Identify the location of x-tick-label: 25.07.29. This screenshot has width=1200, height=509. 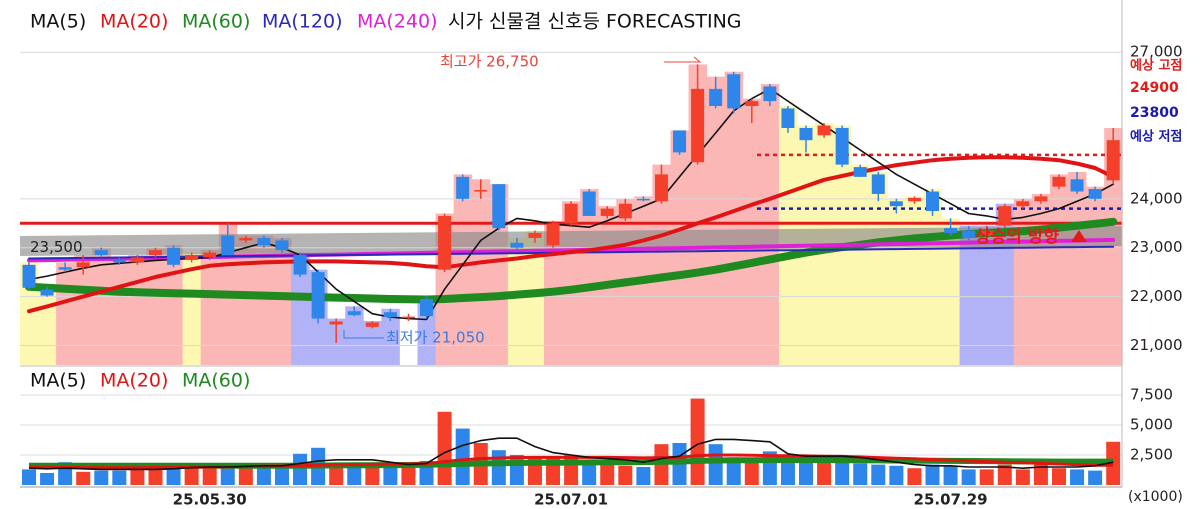
(951, 500).